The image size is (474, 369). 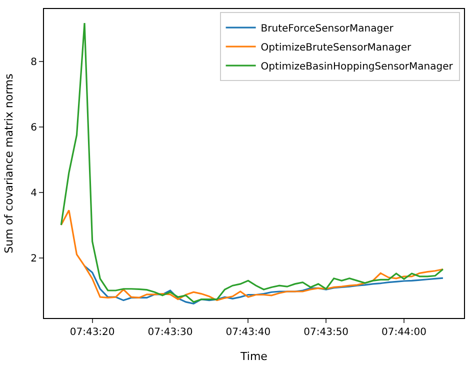 I want to click on y-axis-title: Sum of covariance matrix norms, so click(x=9, y=163).